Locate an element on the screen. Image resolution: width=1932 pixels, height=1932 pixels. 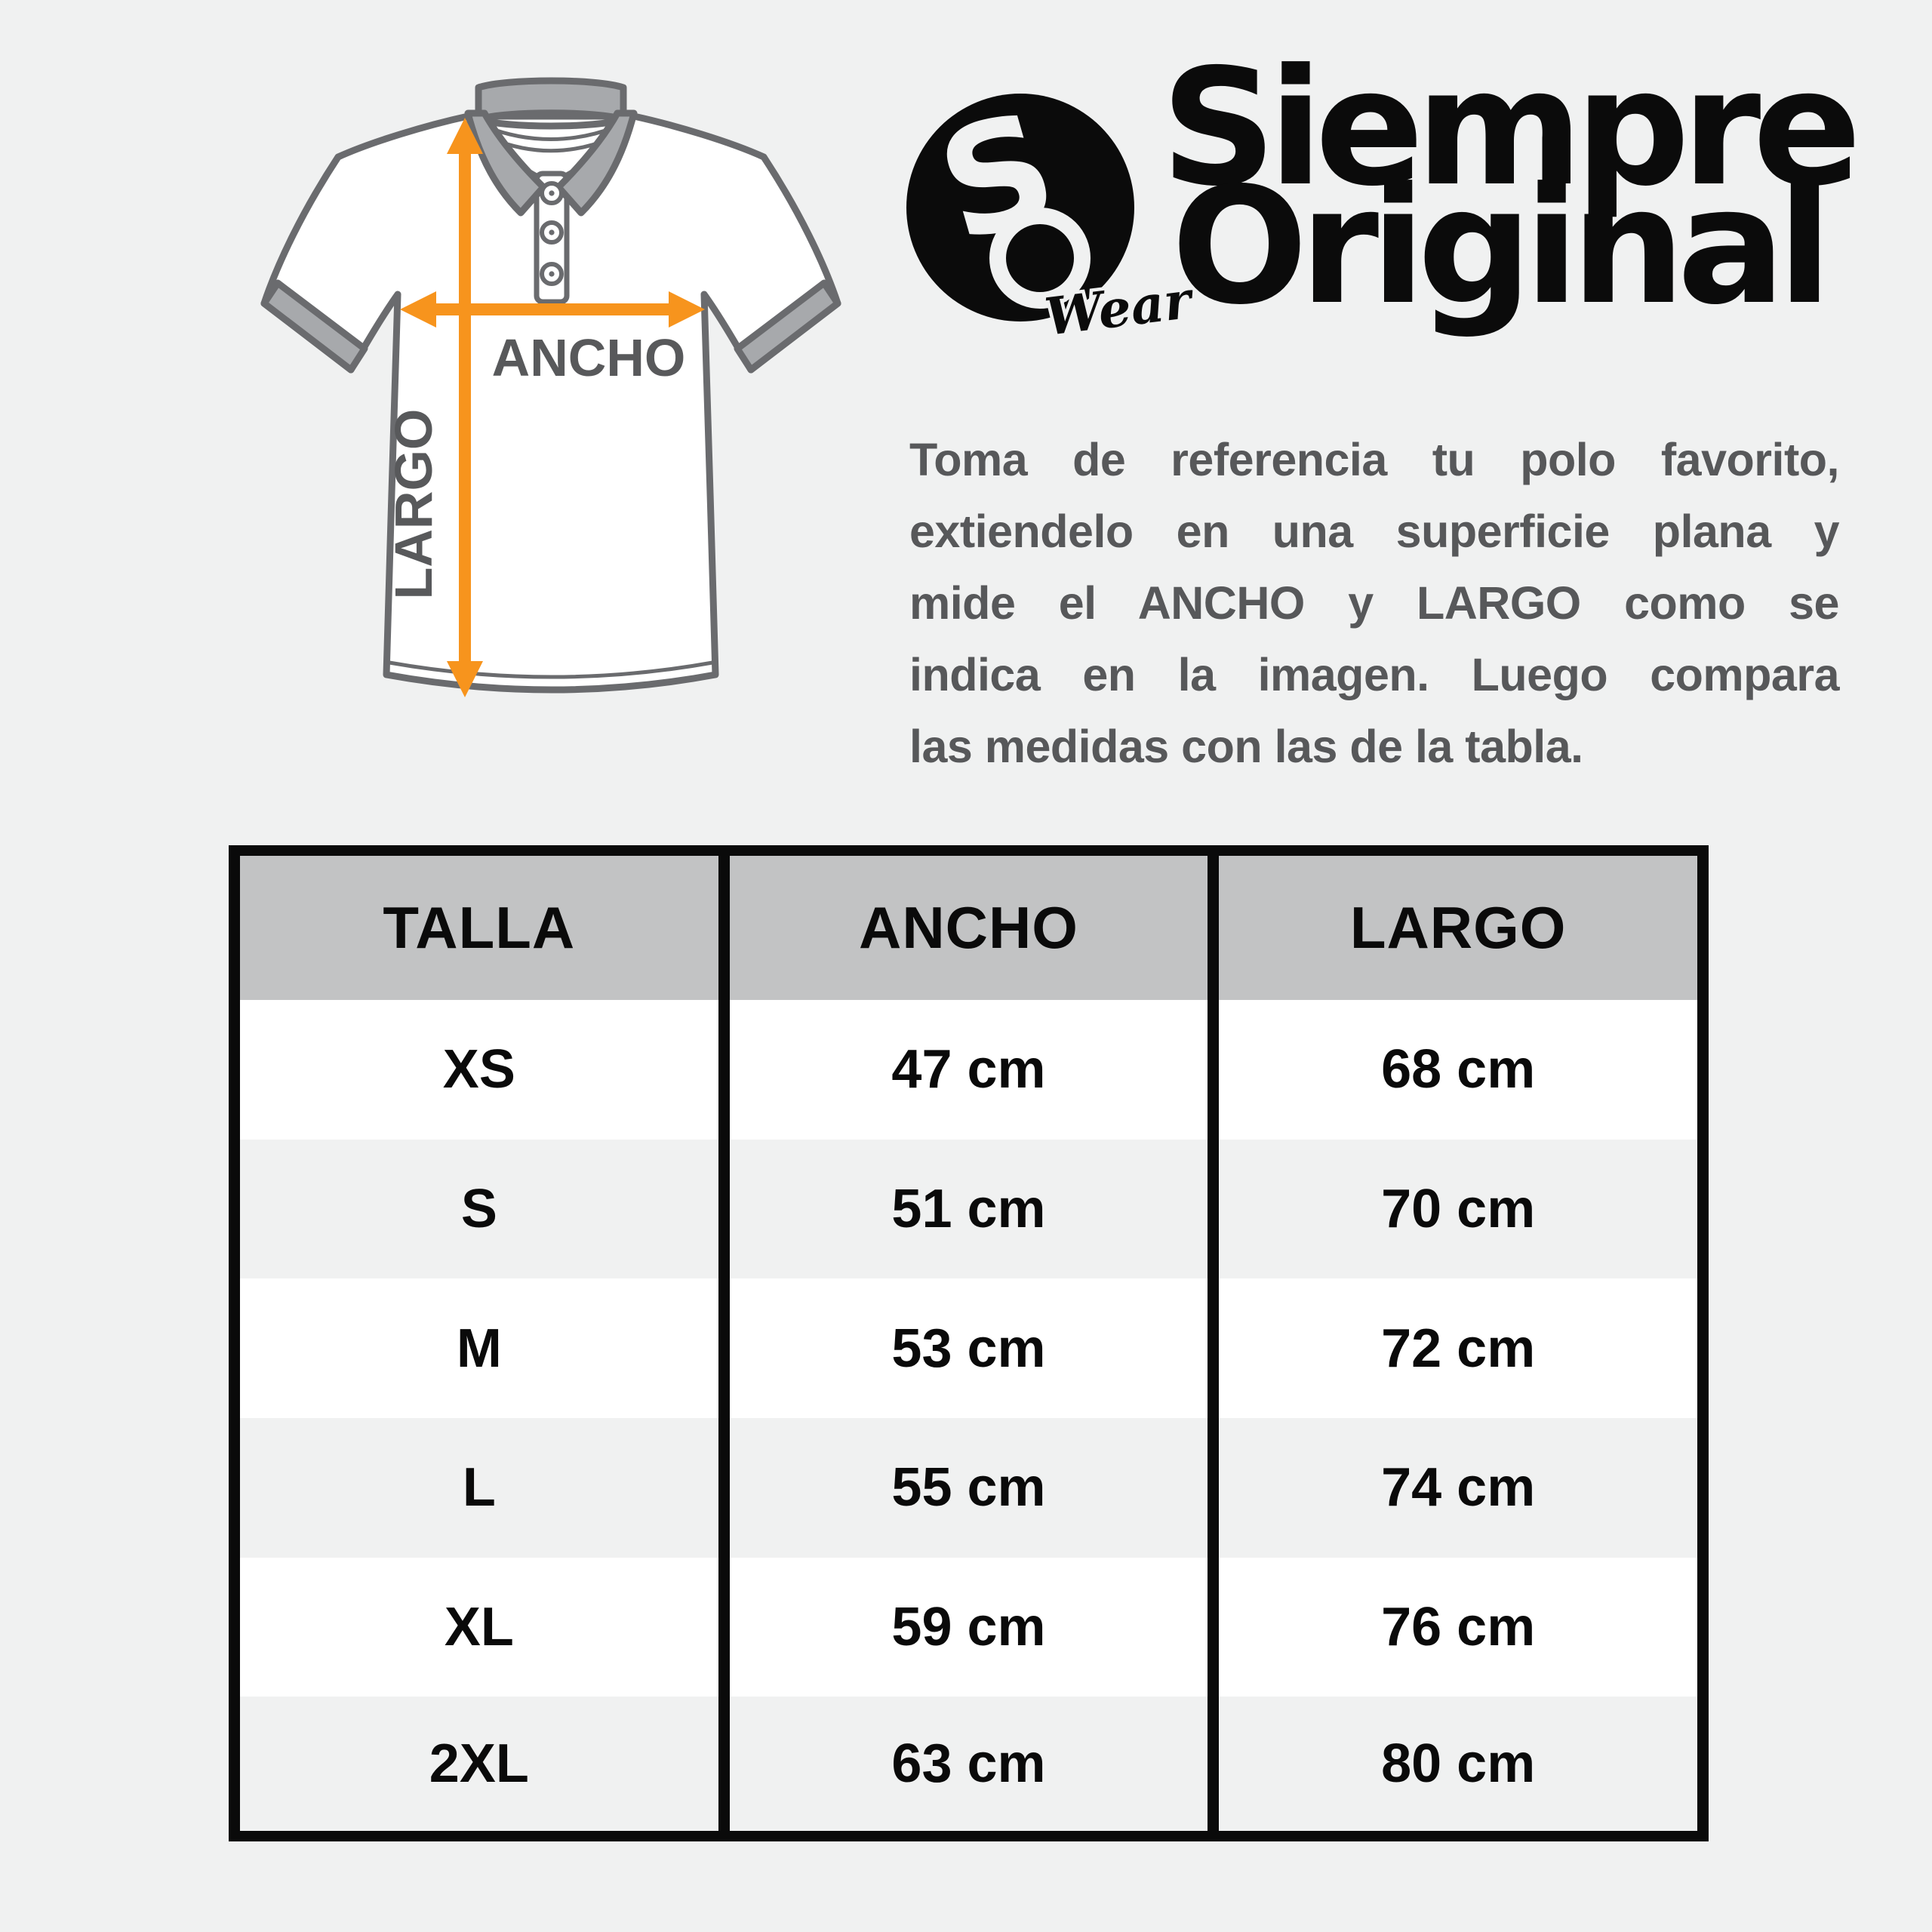
brand-logo: S Wear is located at coordinates (1051, 218).